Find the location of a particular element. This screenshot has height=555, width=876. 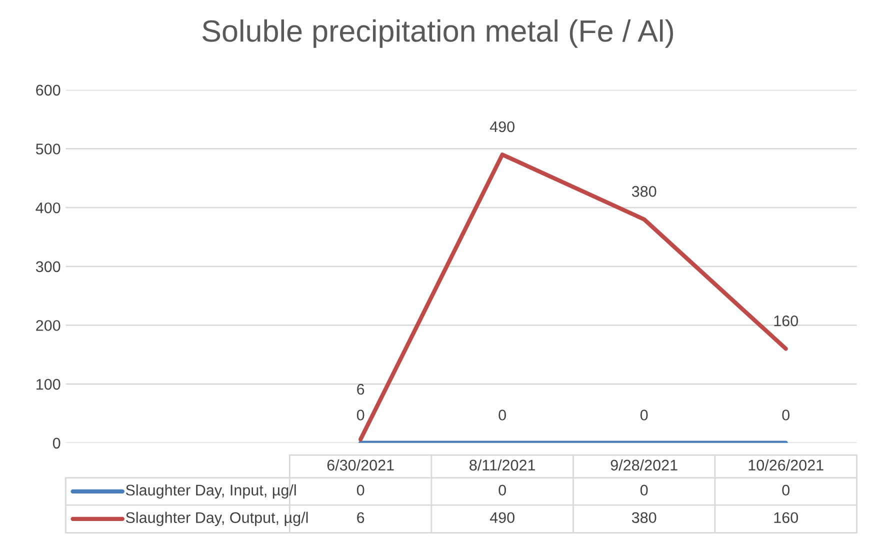

x-tick-label: 8/11/2021 is located at coordinates (503, 465).